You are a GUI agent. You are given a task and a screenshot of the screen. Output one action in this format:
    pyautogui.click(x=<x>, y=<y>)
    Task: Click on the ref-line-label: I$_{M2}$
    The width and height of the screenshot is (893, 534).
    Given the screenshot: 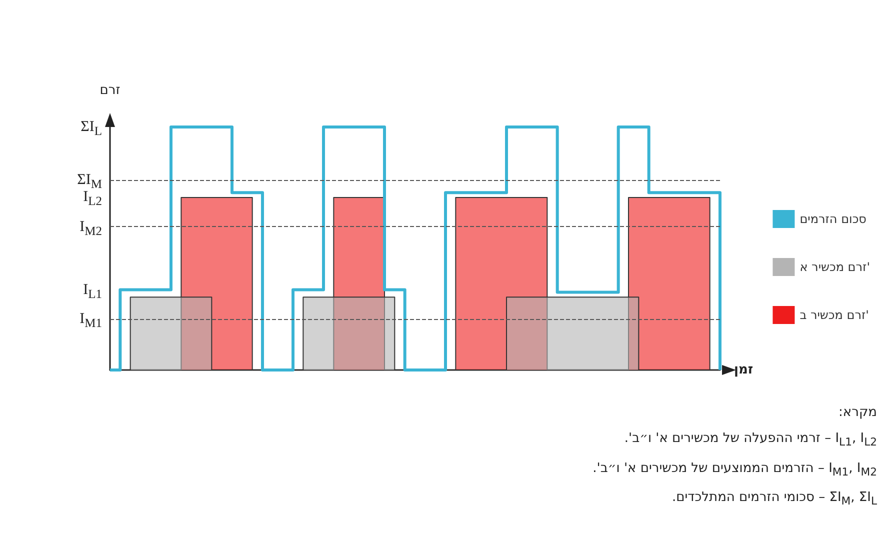 What is the action you would take?
    pyautogui.click(x=91, y=228)
    